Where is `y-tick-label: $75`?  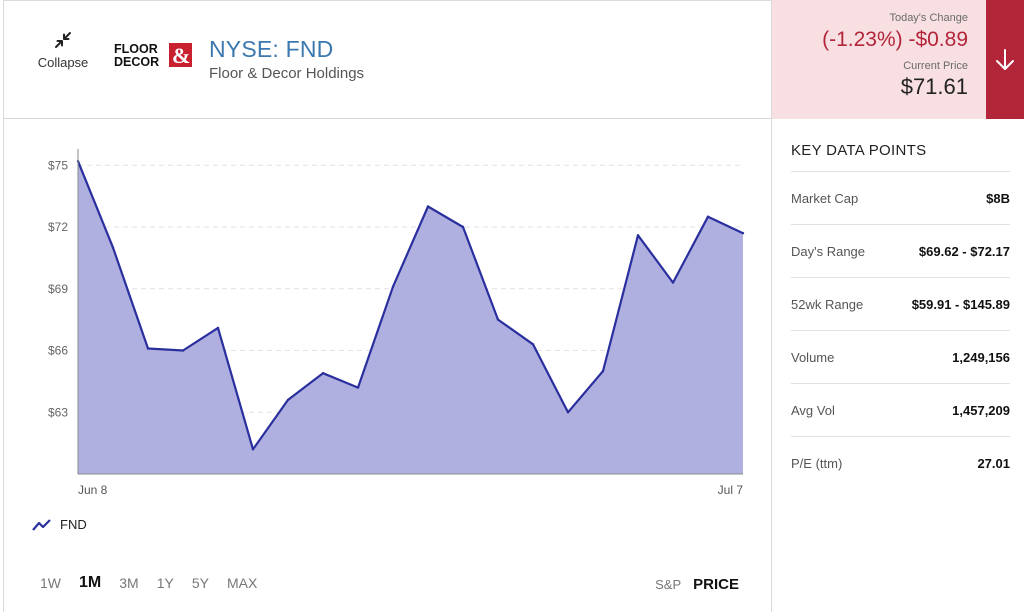
y-tick-label: $75 is located at coordinates (58, 165).